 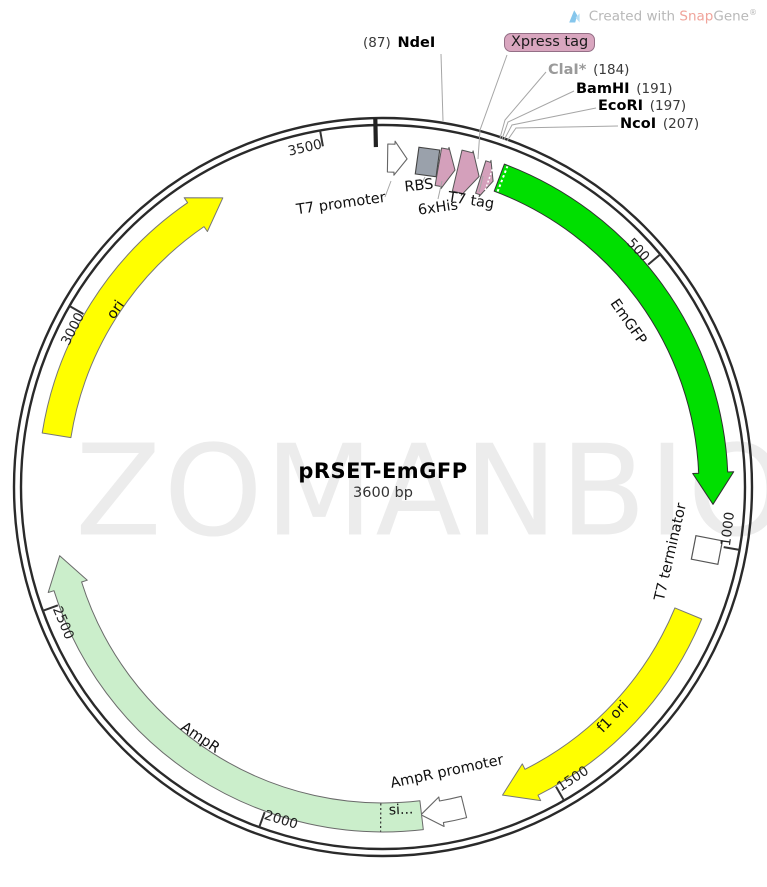 What do you see at coordinates (427, 162) in the screenshot?
I see `feature-rbs` at bounding box center [427, 162].